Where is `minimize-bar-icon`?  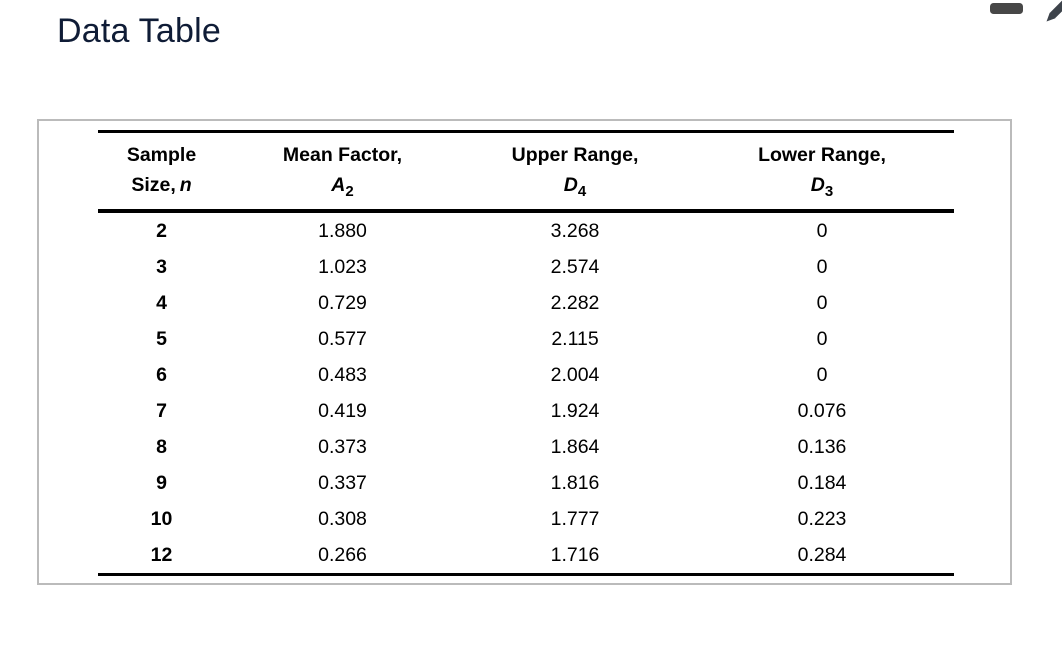 minimize-bar-icon is located at coordinates (1006, 8).